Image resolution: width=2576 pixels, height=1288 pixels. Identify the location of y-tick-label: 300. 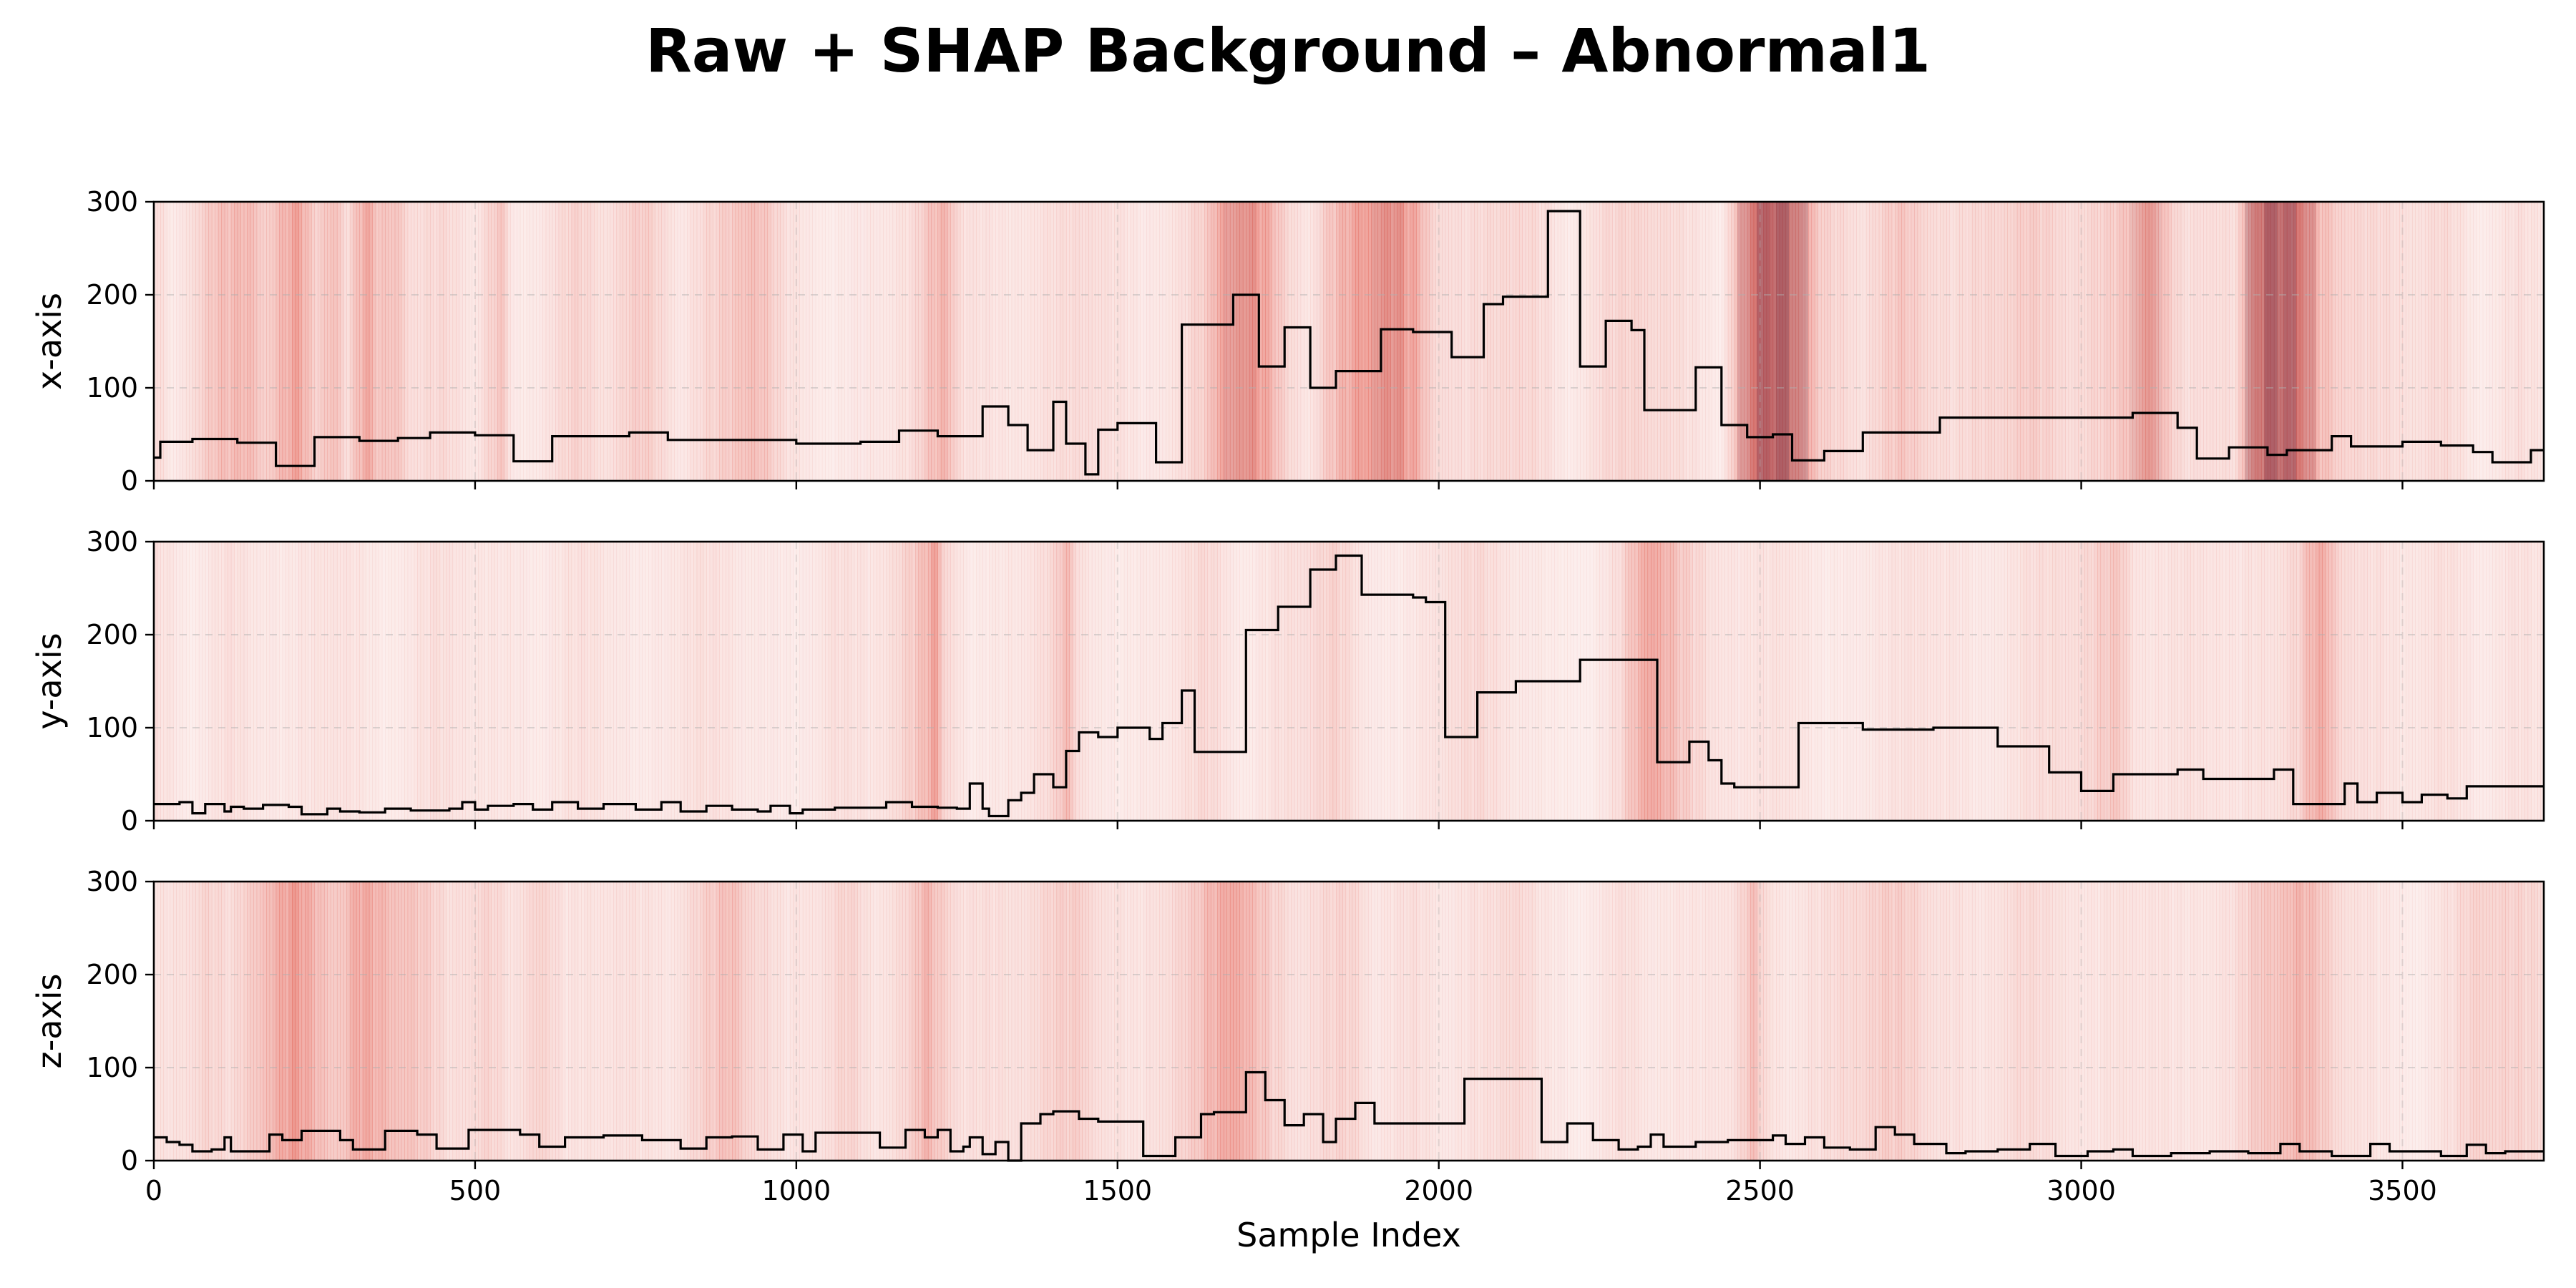
(112, 881).